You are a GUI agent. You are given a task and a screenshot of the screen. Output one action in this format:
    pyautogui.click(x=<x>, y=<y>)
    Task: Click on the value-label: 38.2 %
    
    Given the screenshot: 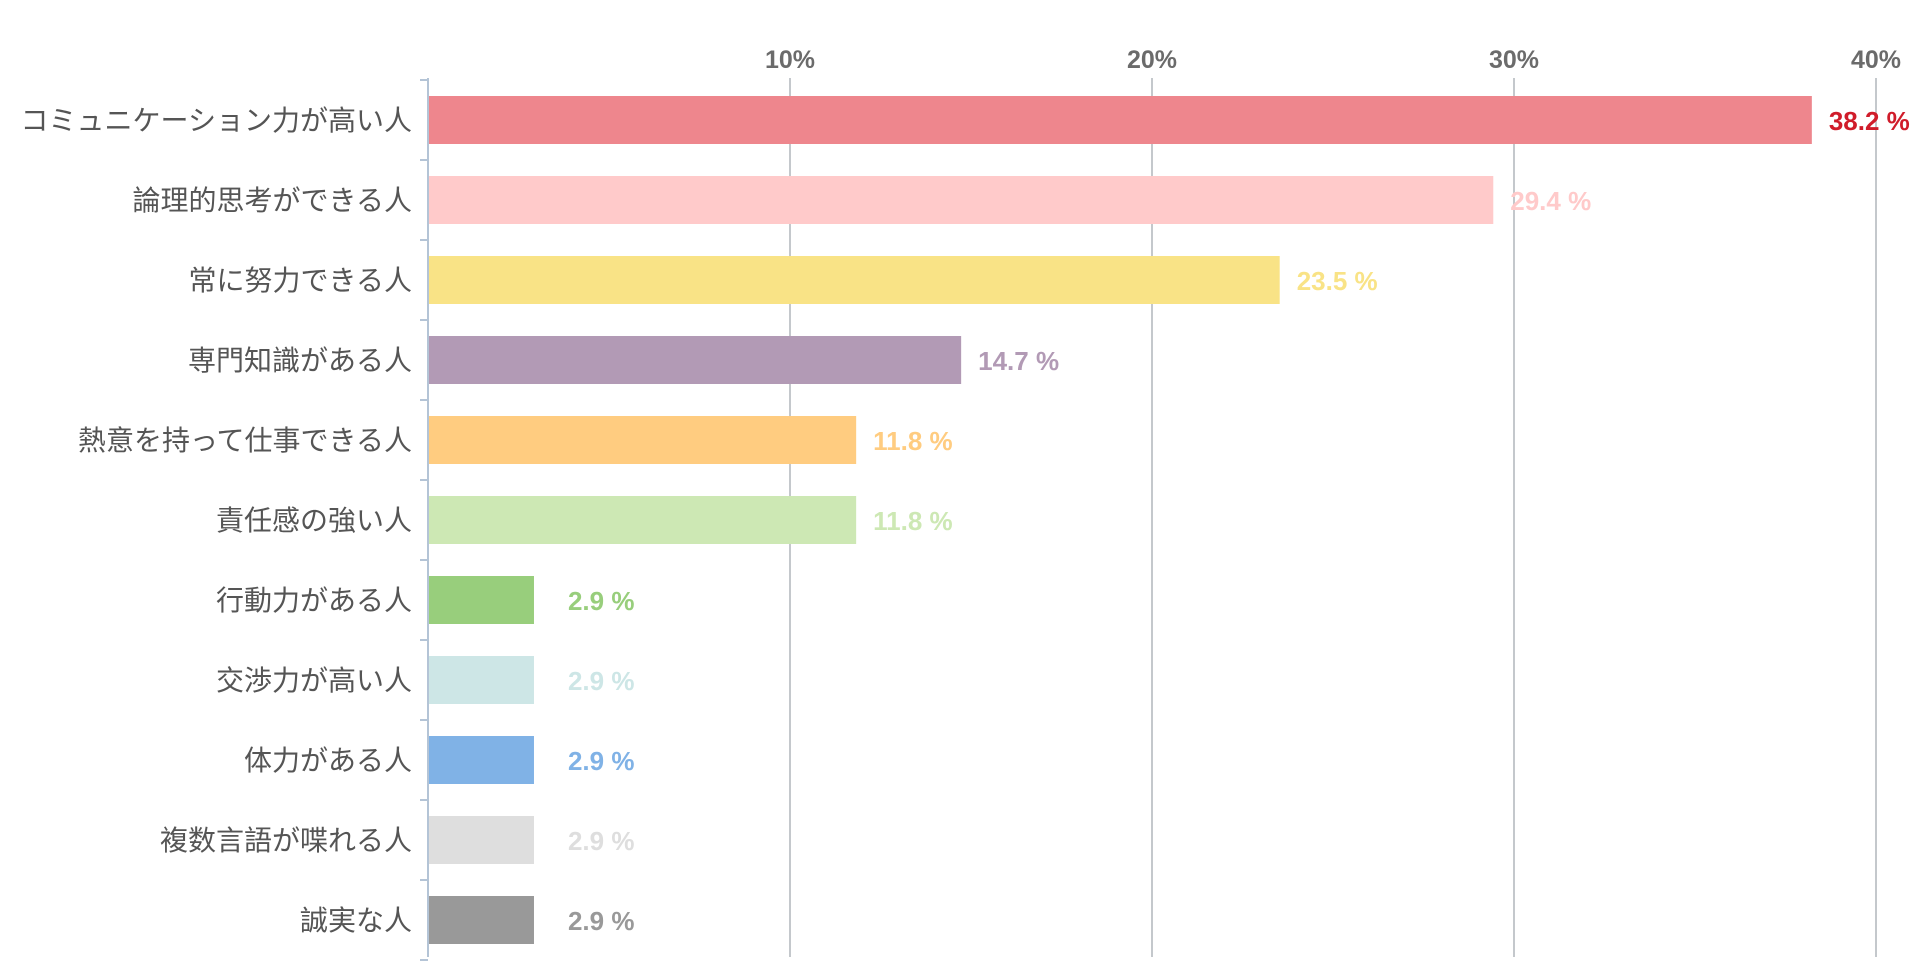 What is the action you would take?
    pyautogui.click(x=1869, y=121)
    